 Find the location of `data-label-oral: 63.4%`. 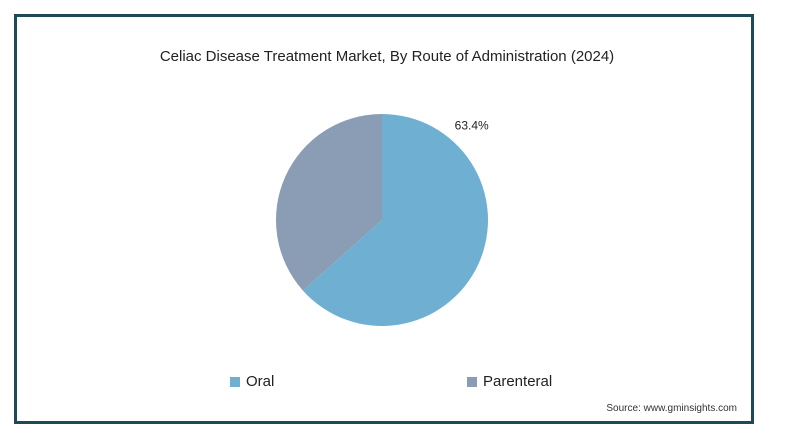

data-label-oral: 63.4% is located at coordinates (472, 126).